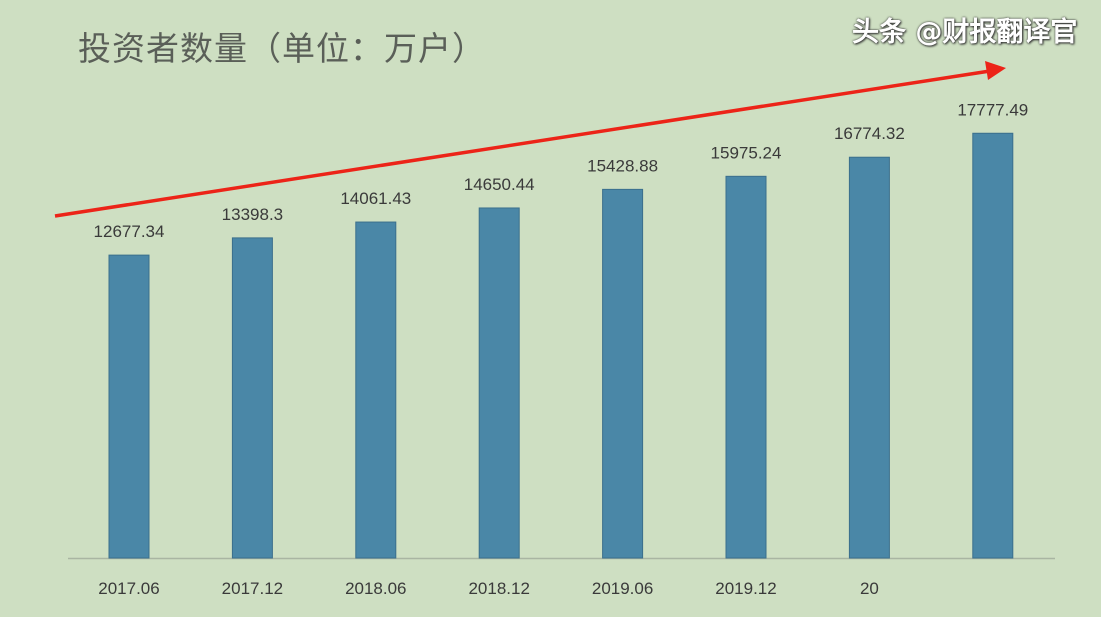  Describe the element at coordinates (745, 588) in the screenshot. I see `x-tick-label: 2019.12` at that location.